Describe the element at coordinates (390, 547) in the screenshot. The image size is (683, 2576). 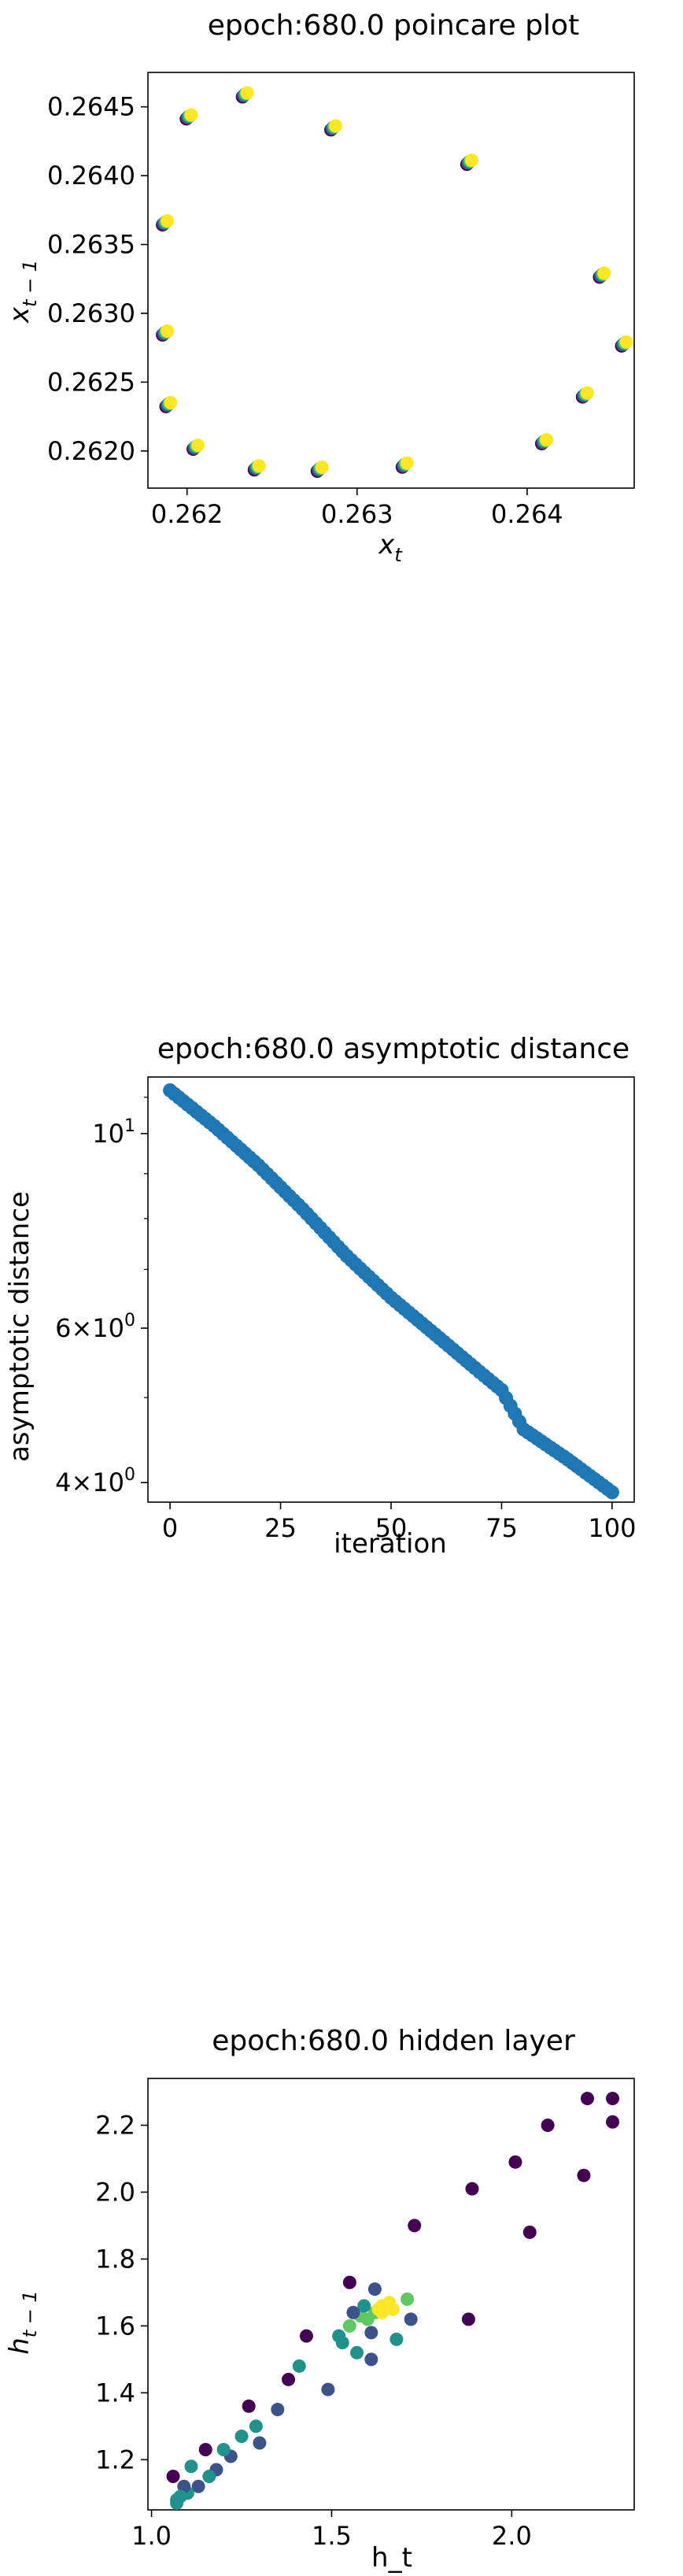
I see `x-axis-label: xt` at that location.